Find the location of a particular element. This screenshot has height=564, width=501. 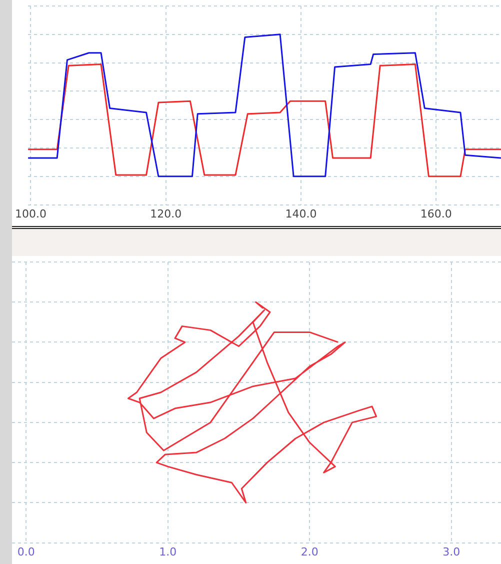

x-tick-label: 100.0 is located at coordinates (30, 213).